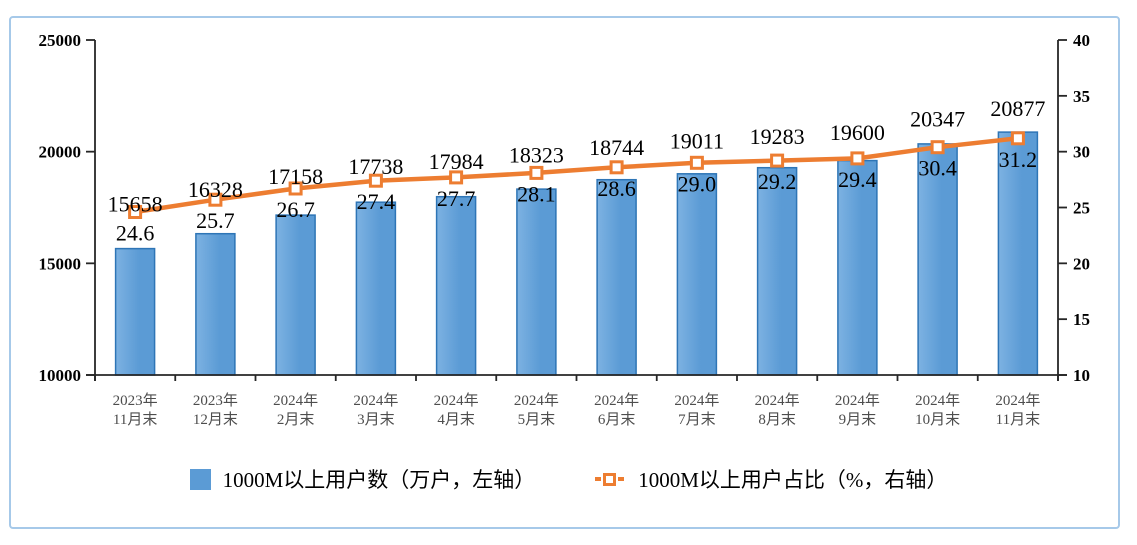 The width and height of the screenshot is (1137, 545). Describe the element at coordinates (60, 263) in the screenshot. I see `left-axis-tick-label: 15000` at that location.